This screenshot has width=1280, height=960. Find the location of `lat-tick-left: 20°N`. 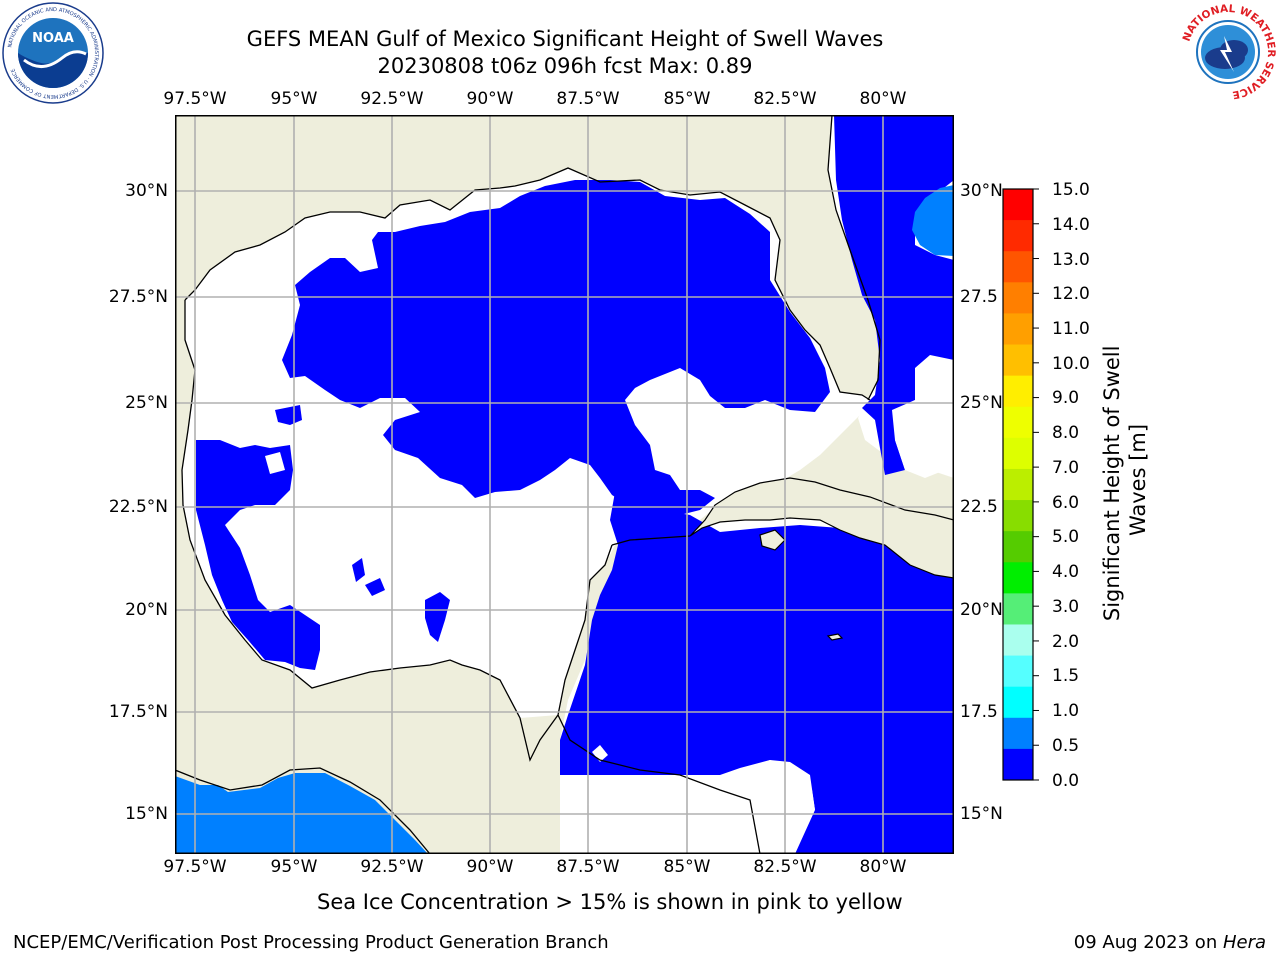

lat-tick-left: 20°N is located at coordinates (146, 610).